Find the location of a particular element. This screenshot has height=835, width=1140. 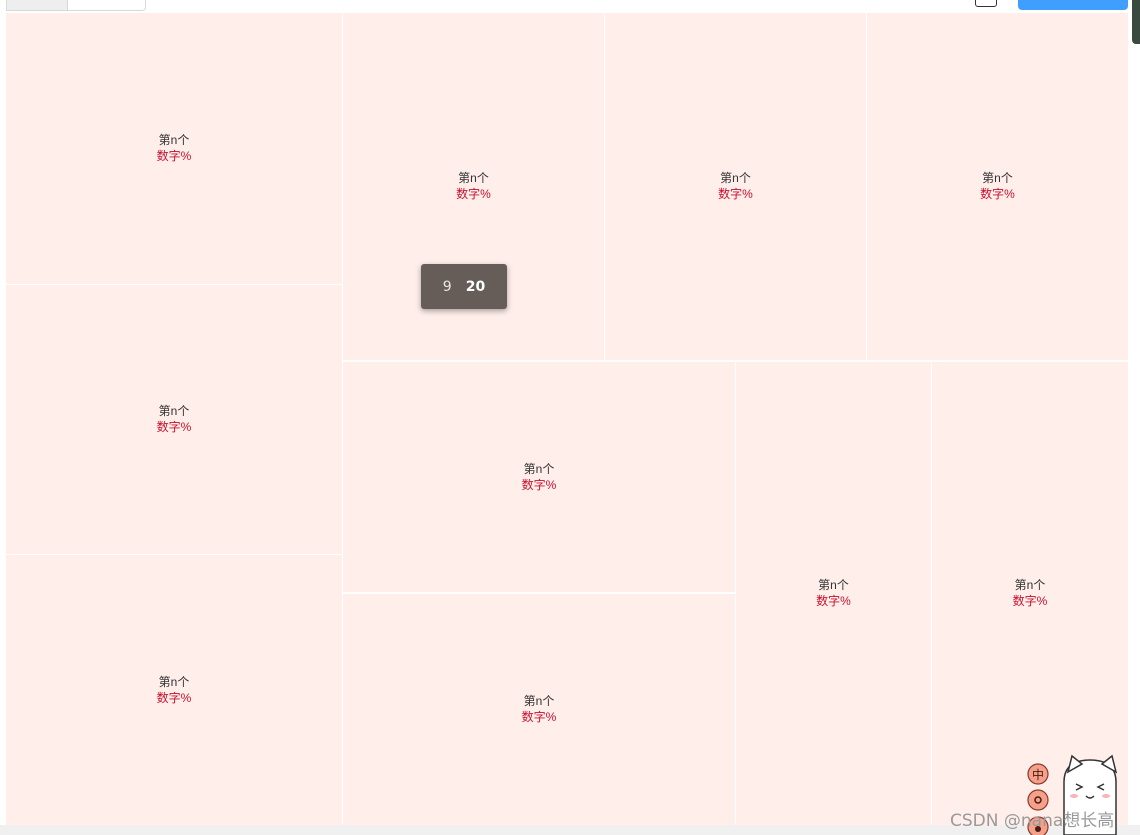

primary-action-button is located at coordinates (1073, 5).